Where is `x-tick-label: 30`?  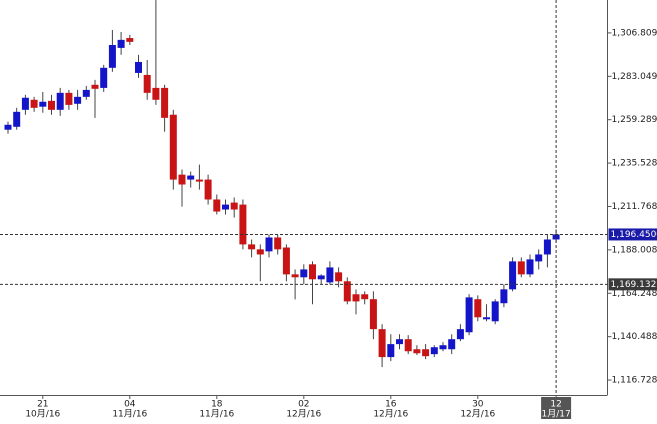 x-tick-label: 30 is located at coordinates (478, 405).